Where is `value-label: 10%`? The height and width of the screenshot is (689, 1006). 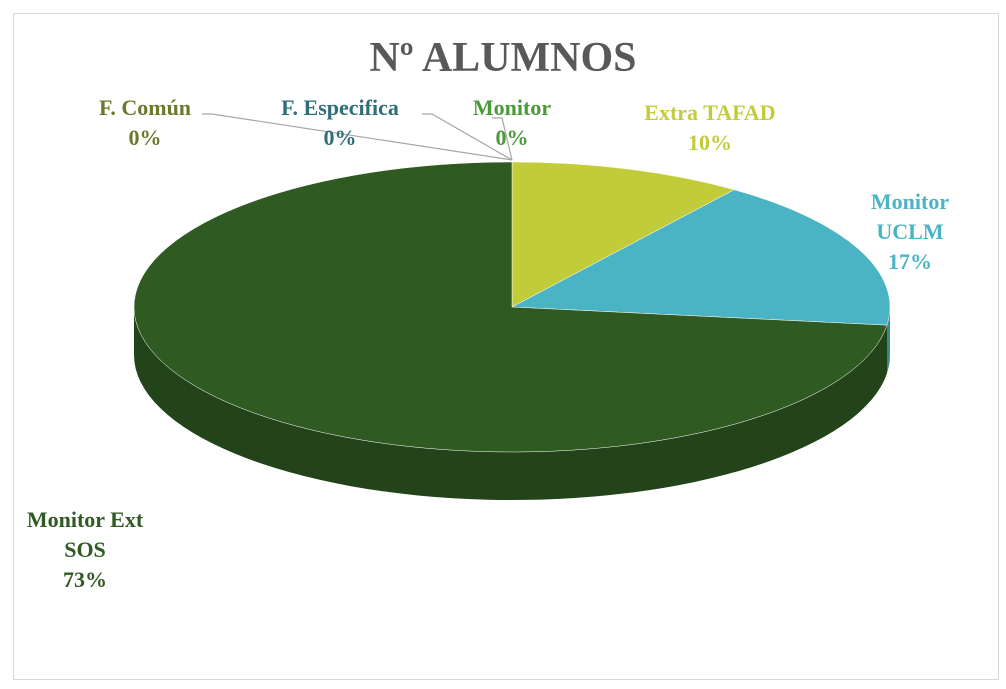
value-label: 10% is located at coordinates (710, 142).